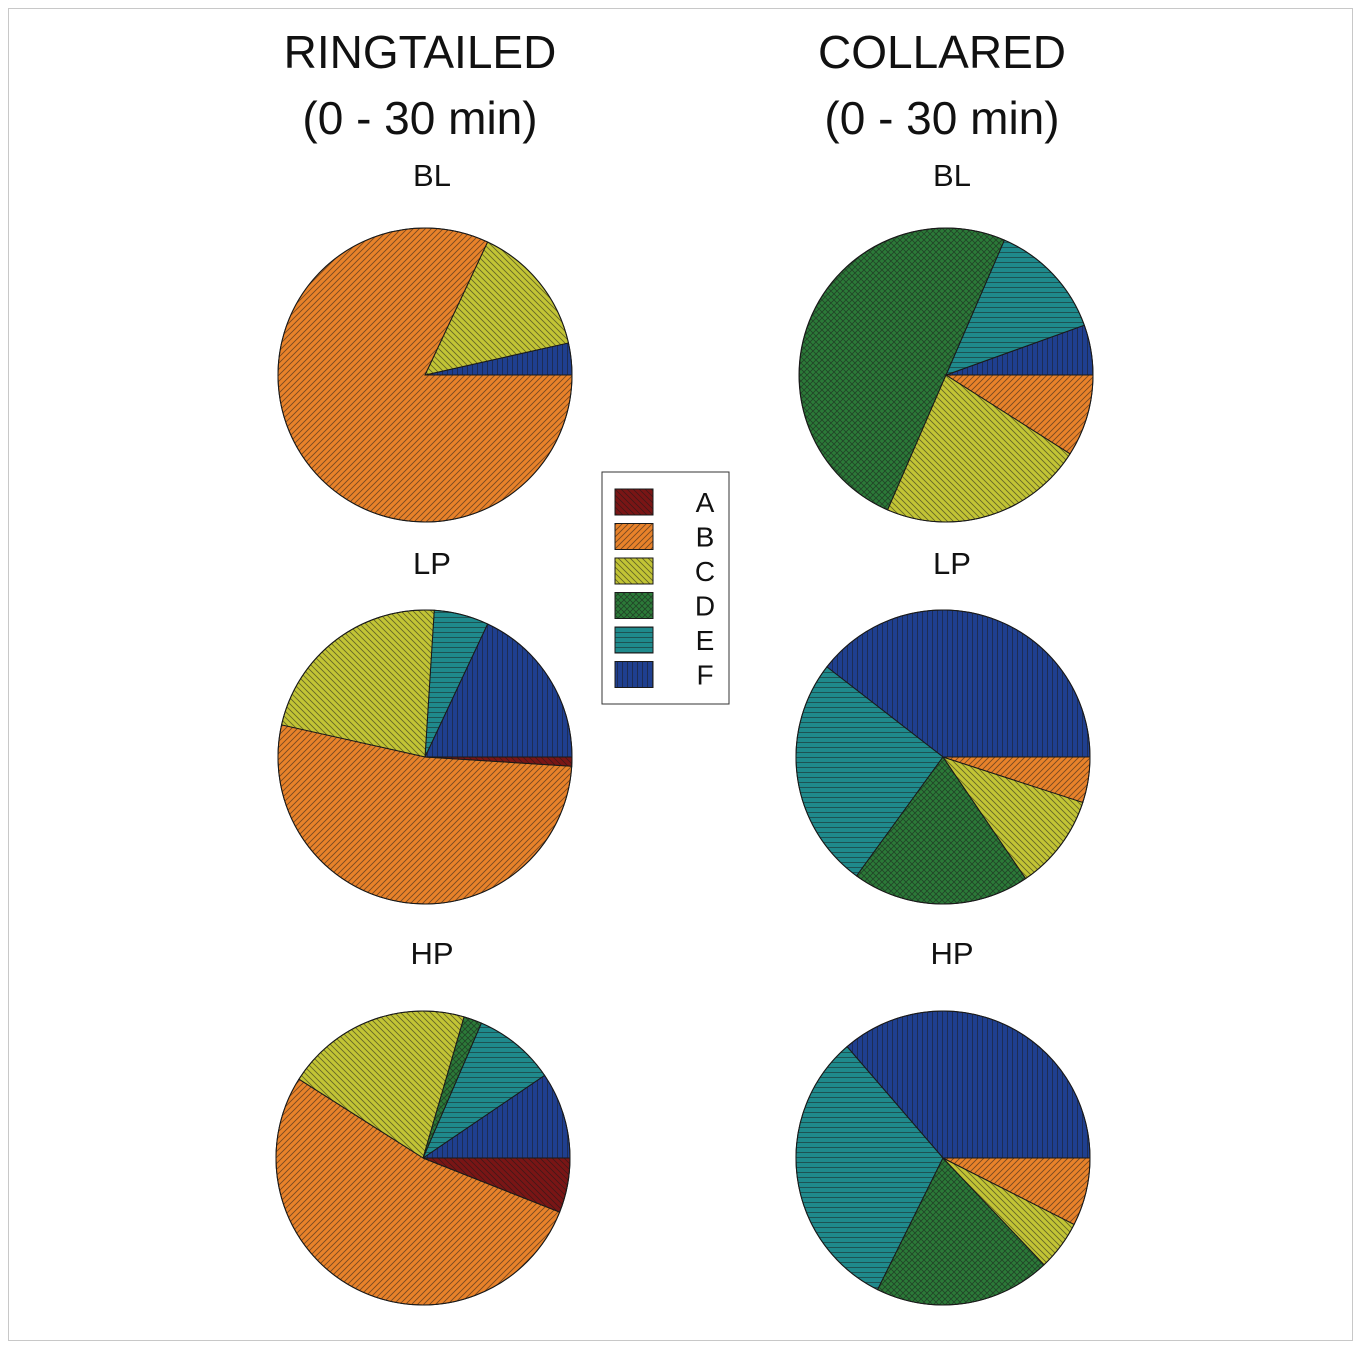 The width and height of the screenshot is (1356, 1352). I want to click on legend-label: A, so click(705, 502).